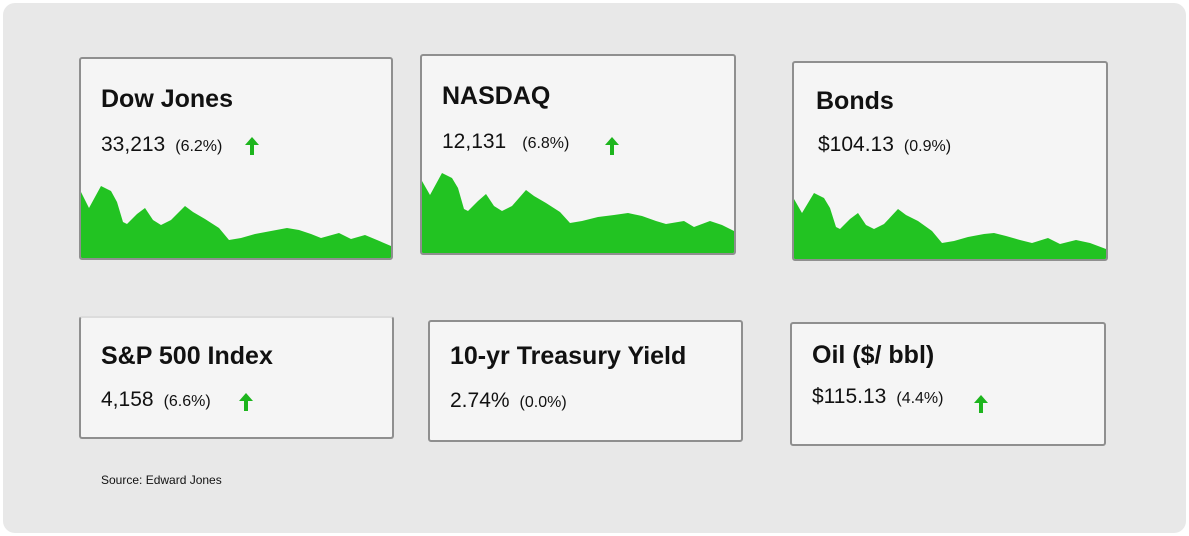 The image size is (1189, 536). I want to click on source-caption: Source: Edward Jones, so click(161, 480).